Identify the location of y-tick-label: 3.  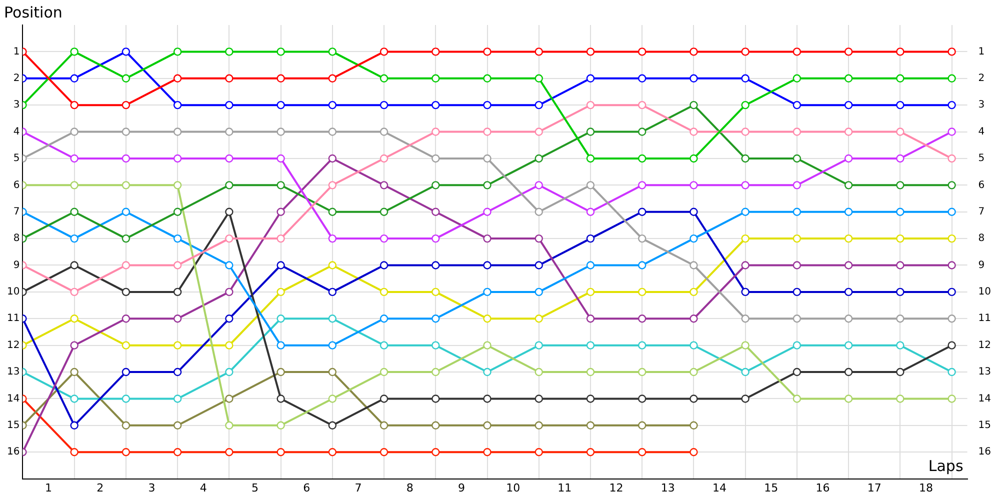
(16, 105).